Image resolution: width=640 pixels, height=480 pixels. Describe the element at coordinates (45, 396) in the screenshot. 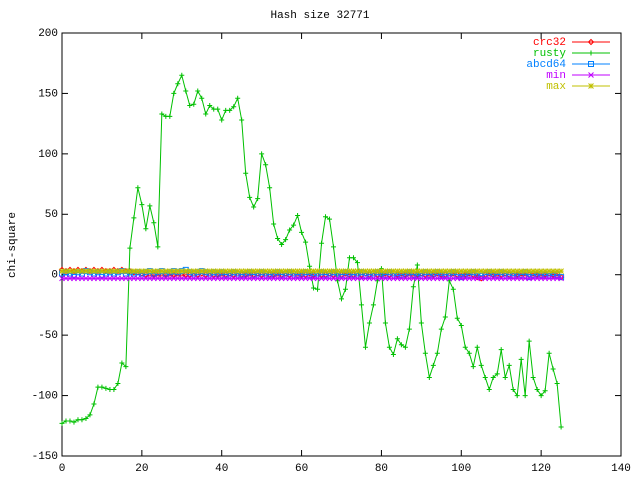

I see `y-tick-label: -100` at that location.